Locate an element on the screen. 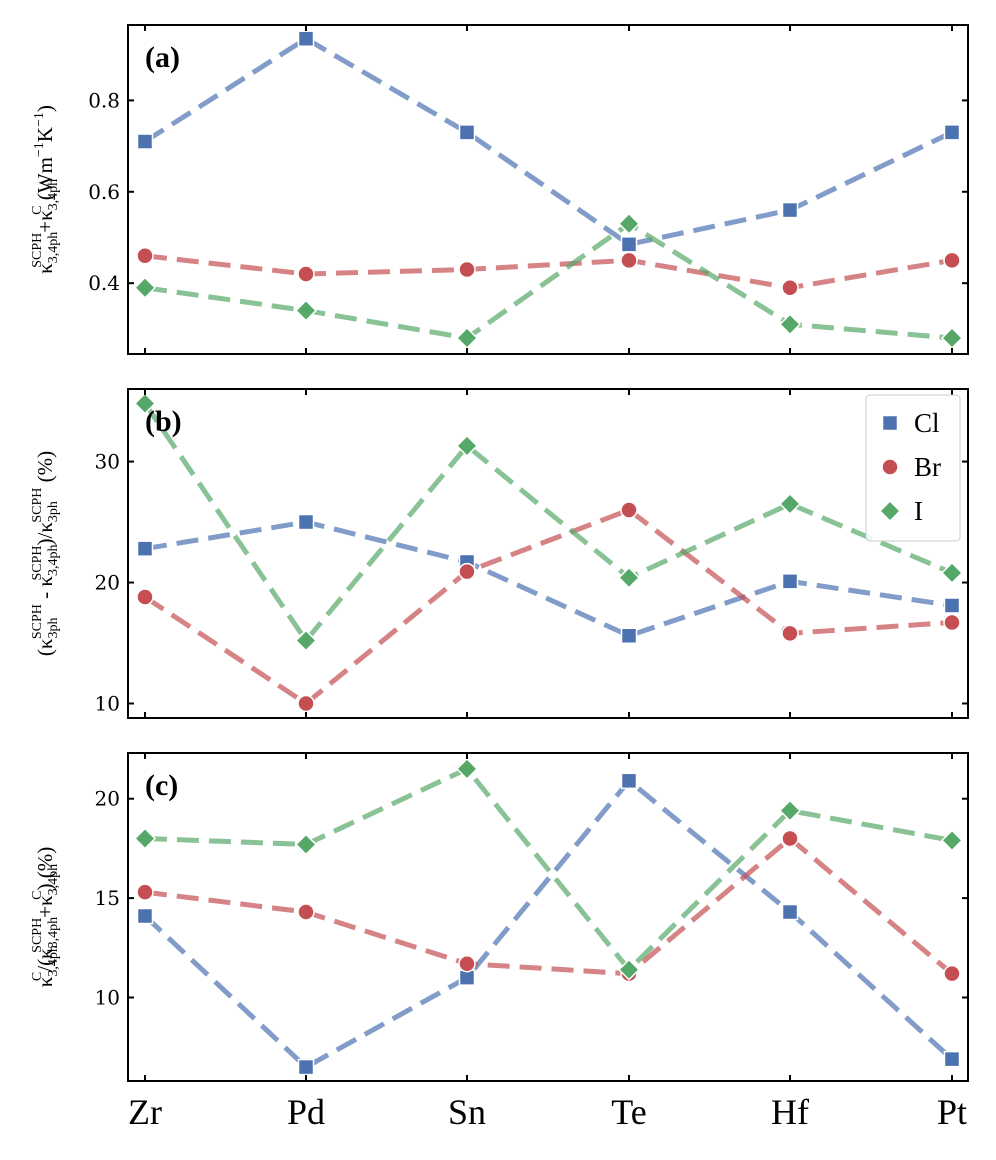 The width and height of the screenshot is (996, 1160). y-axis-label-part: −1 is located at coordinates (39, 119).